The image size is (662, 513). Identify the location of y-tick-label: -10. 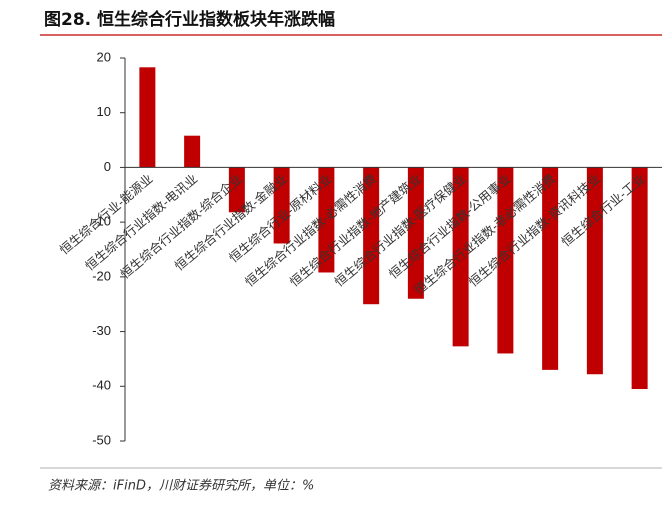
(101, 221).